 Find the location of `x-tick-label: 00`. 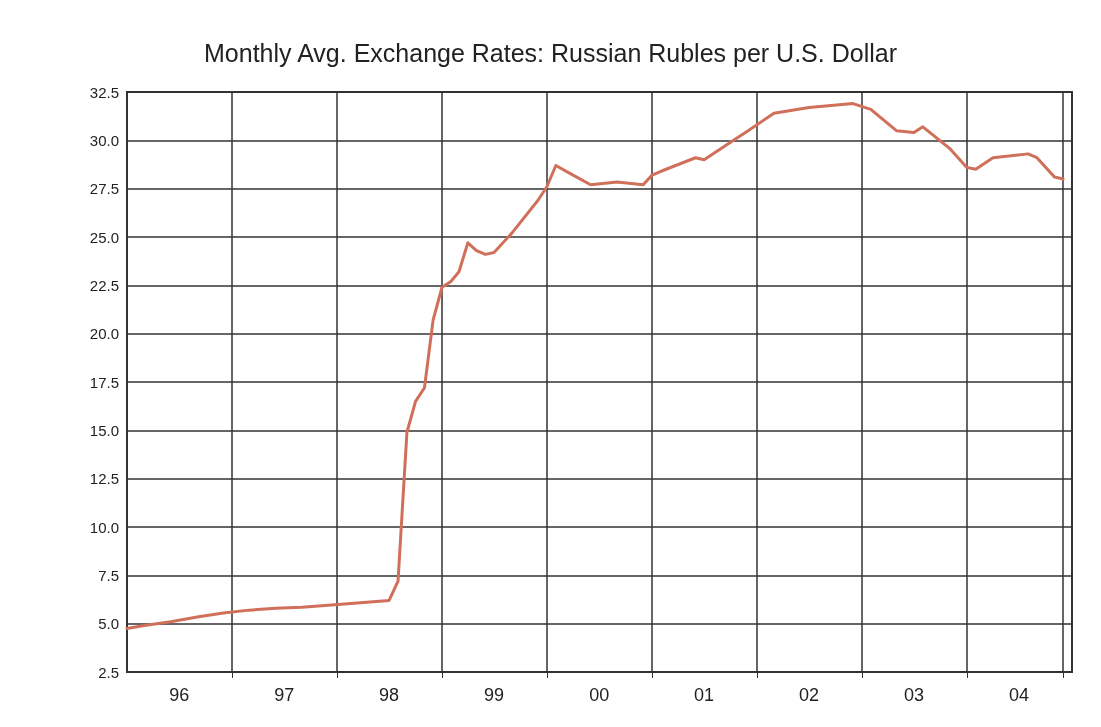

x-tick-label: 00 is located at coordinates (599, 695).